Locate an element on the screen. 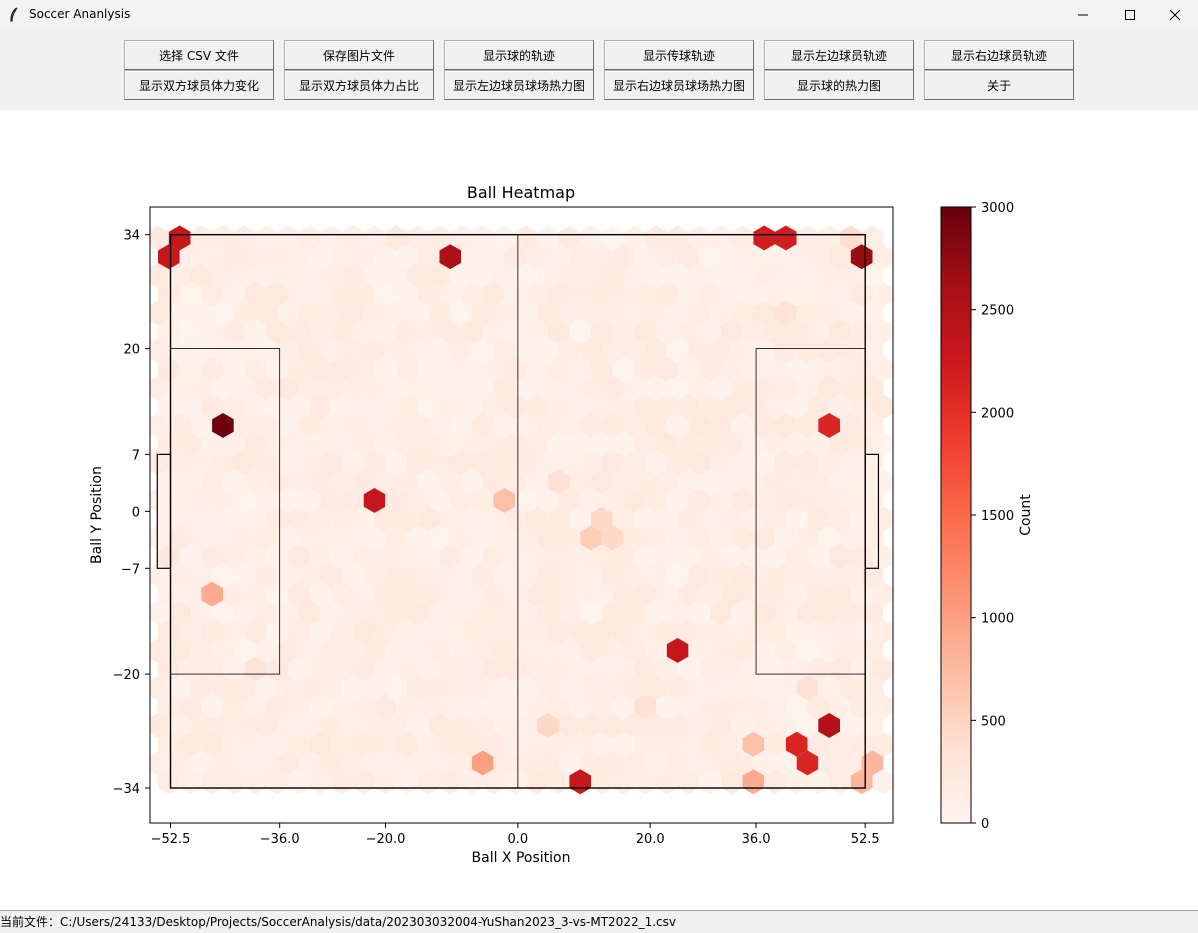  show-pass-trajectory-button: 显示传球轨迹 is located at coordinates (679, 55).